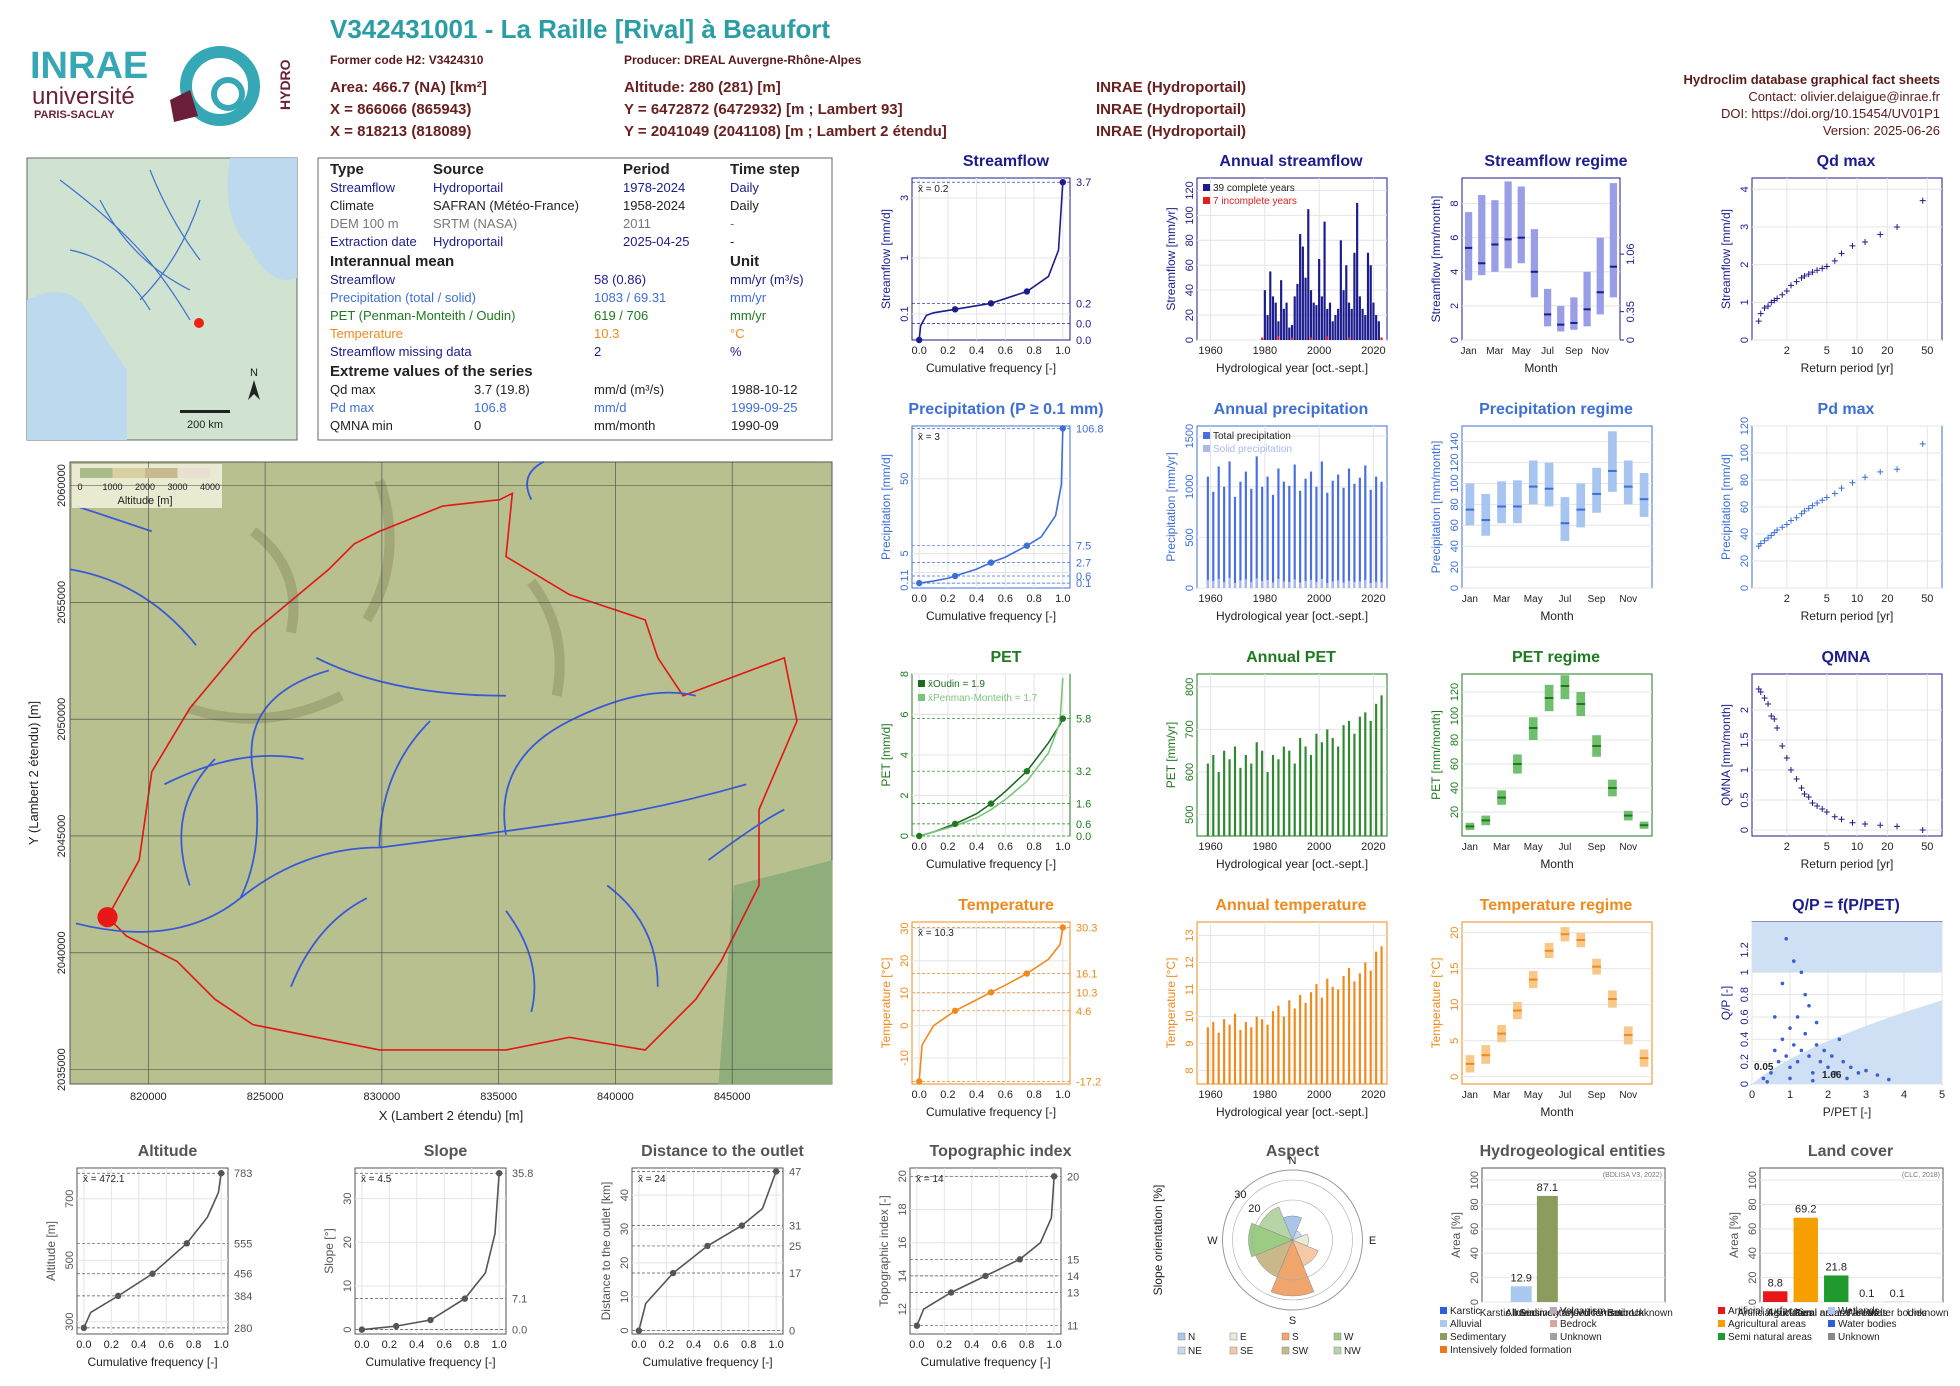  I want to click on y-tick-label: 3, so click(1745, 227).